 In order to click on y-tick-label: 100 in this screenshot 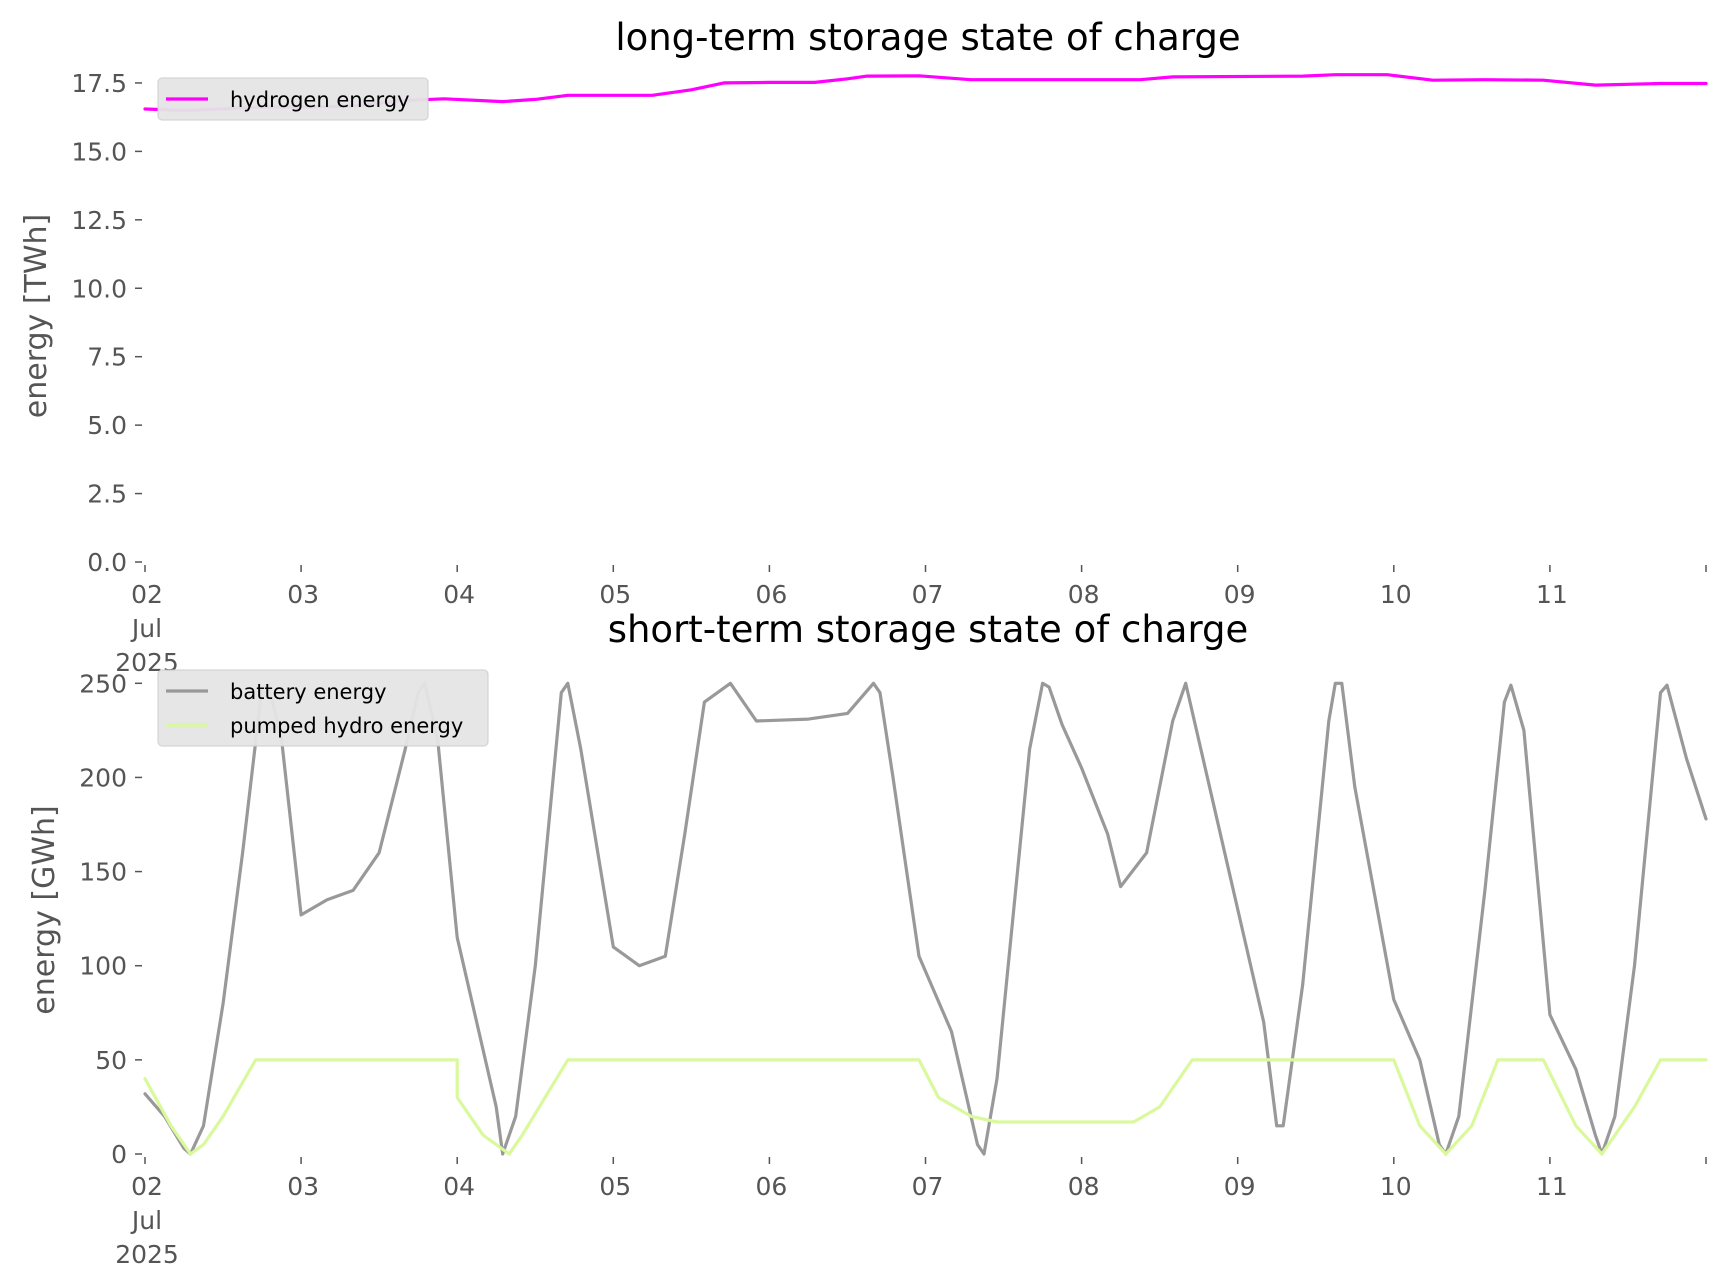, I will do `click(103, 966)`.